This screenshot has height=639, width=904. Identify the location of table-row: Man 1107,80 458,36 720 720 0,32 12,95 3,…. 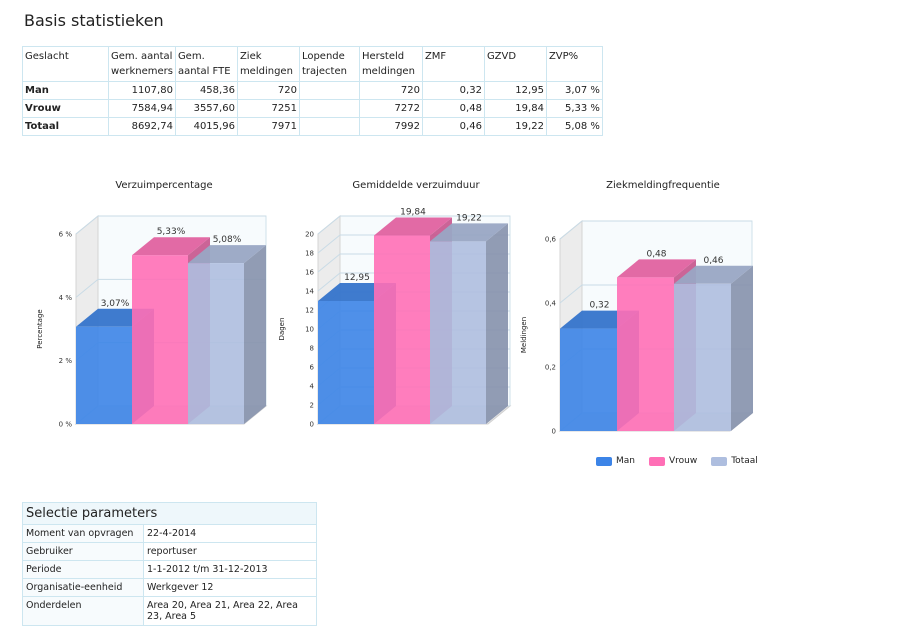
(312, 90).